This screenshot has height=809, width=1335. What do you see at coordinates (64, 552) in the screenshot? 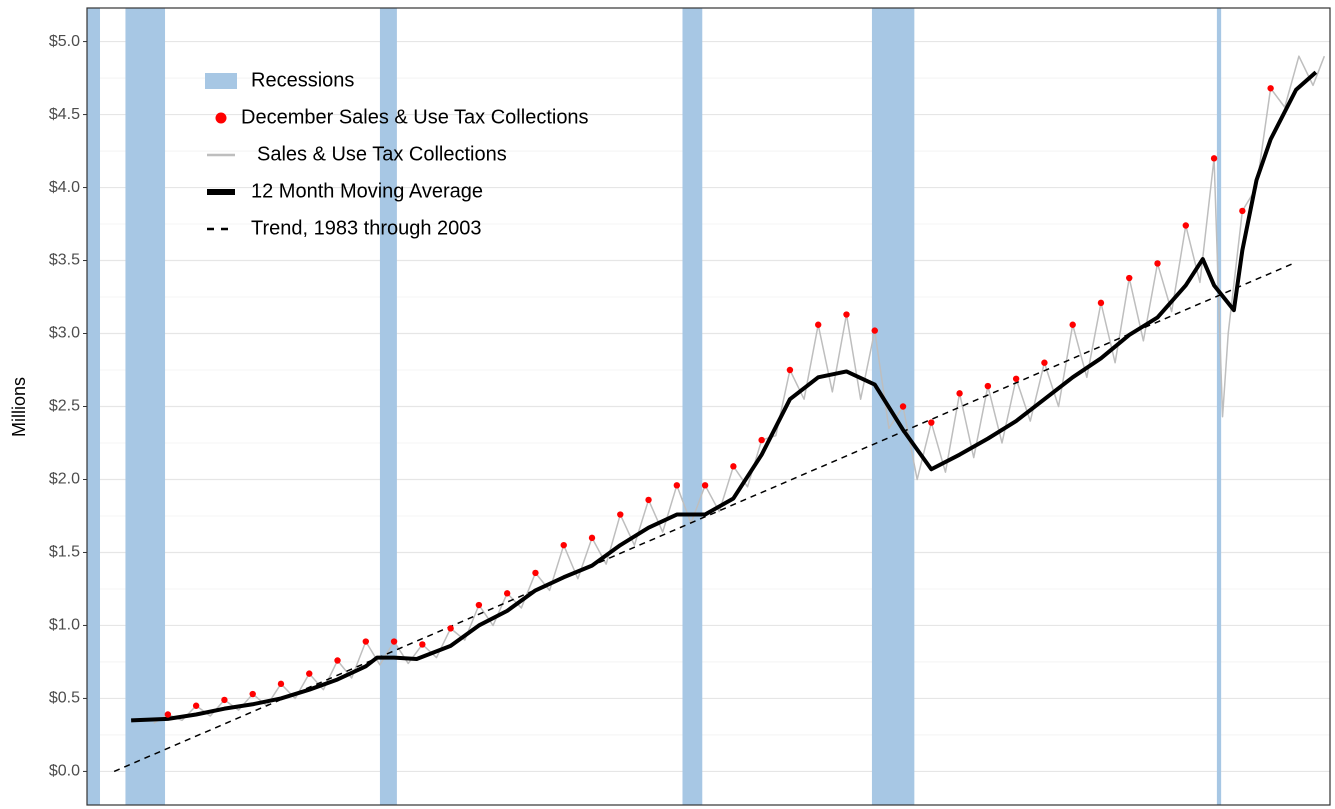
I see `y-tick-label: $1.5` at bounding box center [64, 552].